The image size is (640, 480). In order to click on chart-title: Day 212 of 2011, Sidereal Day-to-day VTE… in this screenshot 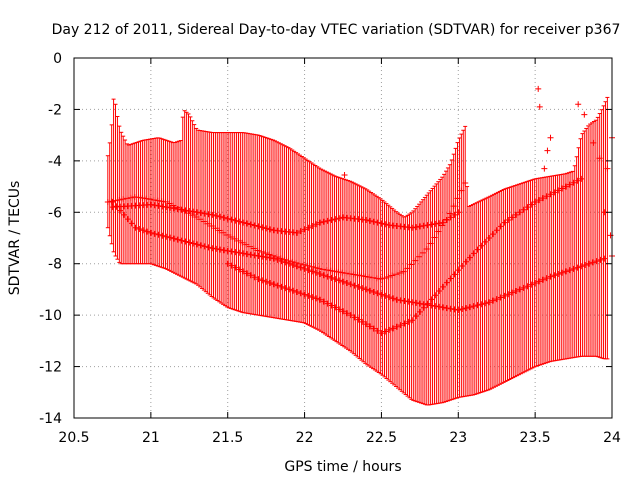, I will do `click(336, 30)`.